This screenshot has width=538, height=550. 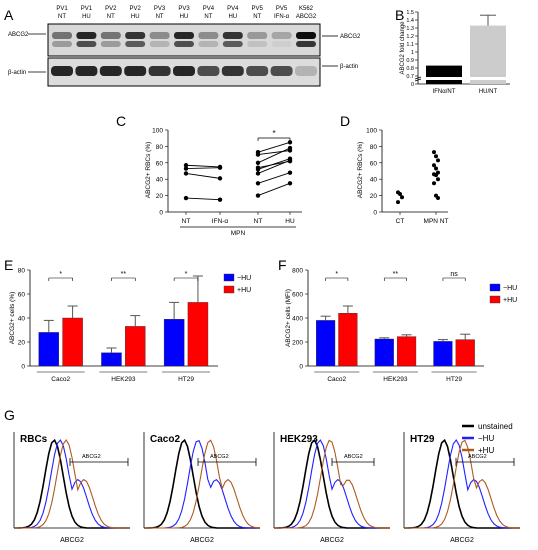 What do you see at coordinates (209, 9) in the screenshot?
I see `lane-label-top: PV4` at bounding box center [209, 9].